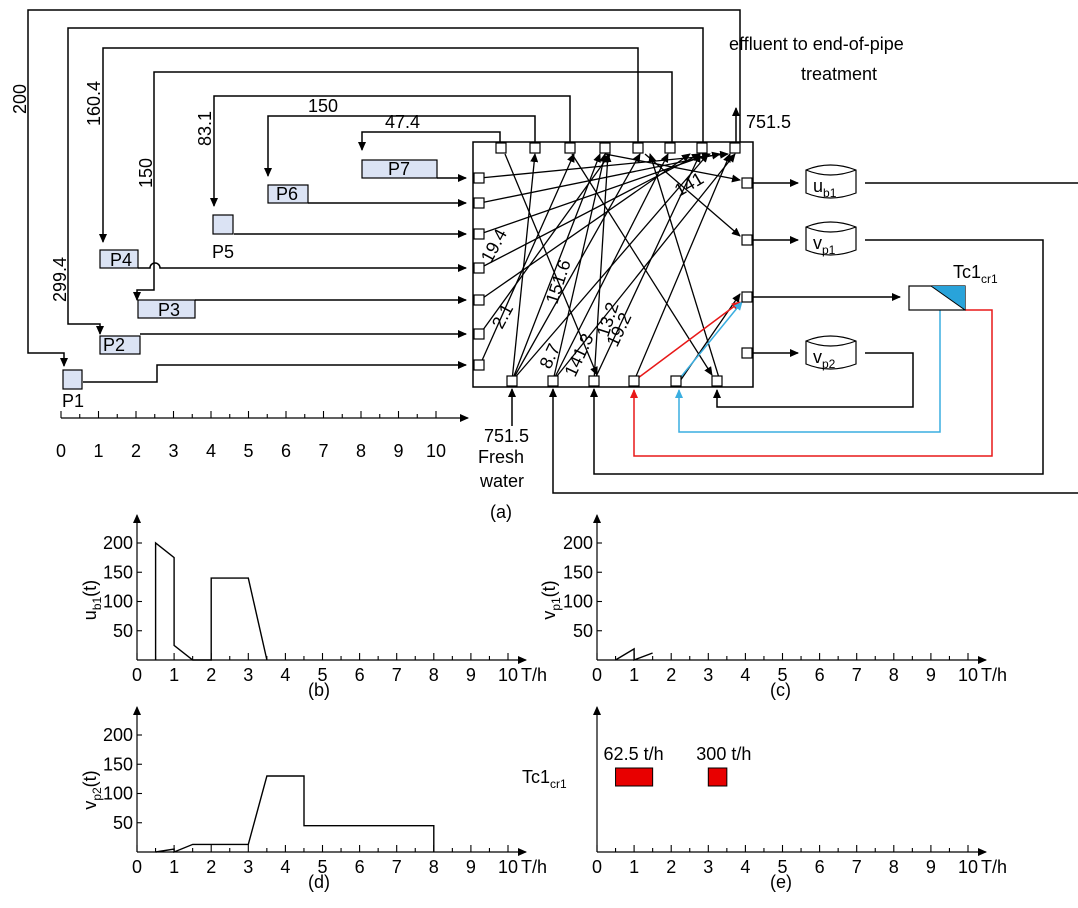  Describe the element at coordinates (768, 122) in the screenshot. I see `effluent-flow: 751.5` at that location.